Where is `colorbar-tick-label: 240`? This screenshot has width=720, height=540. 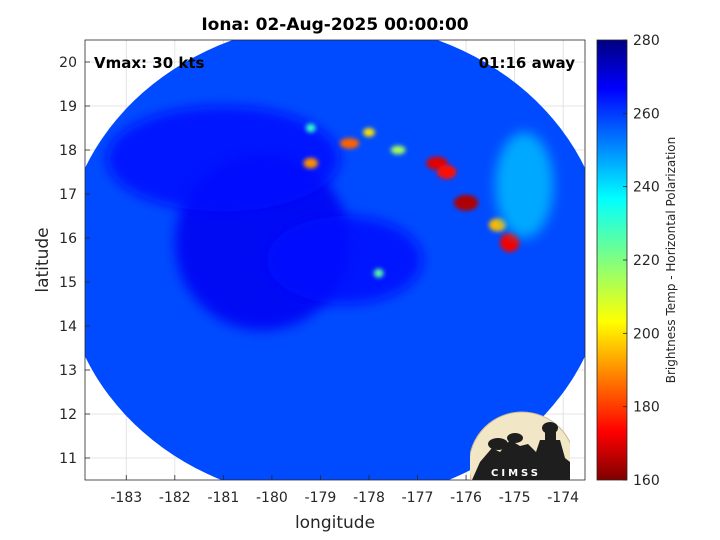 colorbar-tick-label: 240 is located at coordinates (646, 188).